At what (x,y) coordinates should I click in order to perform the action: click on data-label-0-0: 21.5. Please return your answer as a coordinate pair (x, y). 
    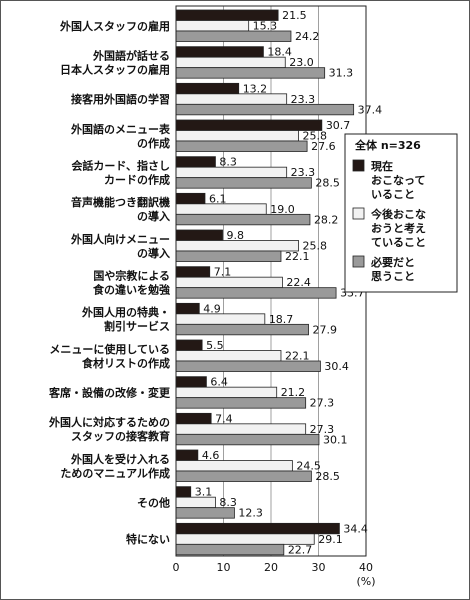
    Looking at the image, I should click on (294, 15).